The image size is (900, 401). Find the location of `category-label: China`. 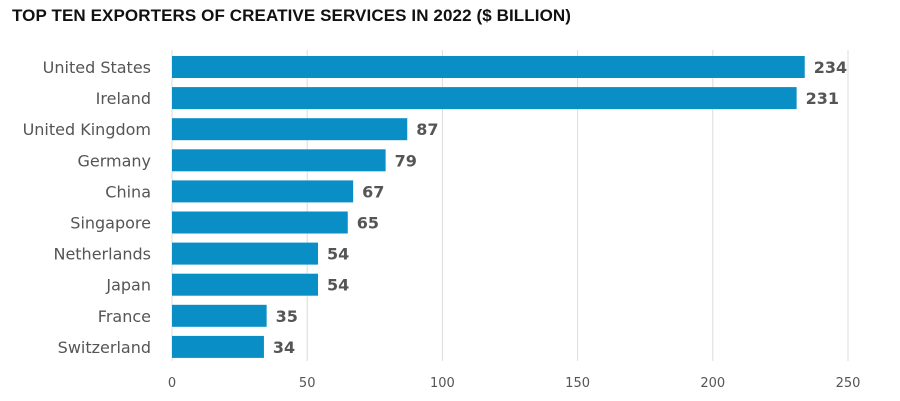

category-label: China is located at coordinates (128, 191).